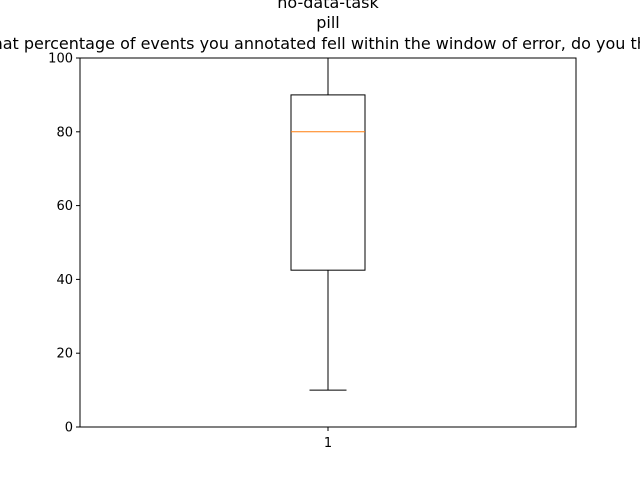 The image size is (640, 480). What do you see at coordinates (328, 6) in the screenshot?
I see `title-line-1: no-data-task` at bounding box center [328, 6].